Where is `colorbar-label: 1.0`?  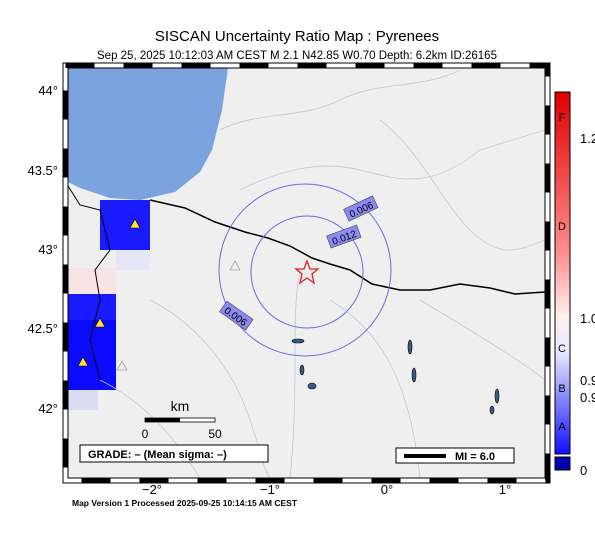 colorbar-label: 1.0 is located at coordinates (587, 318).